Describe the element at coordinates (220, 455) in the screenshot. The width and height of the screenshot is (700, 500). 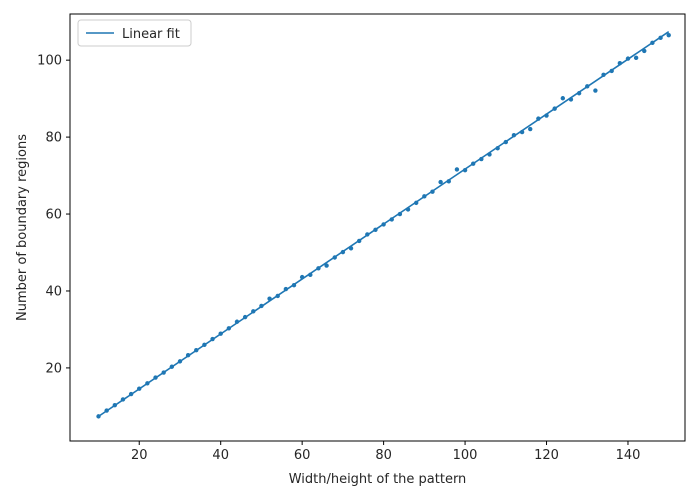
I see `x-tick-label: 40` at that location.